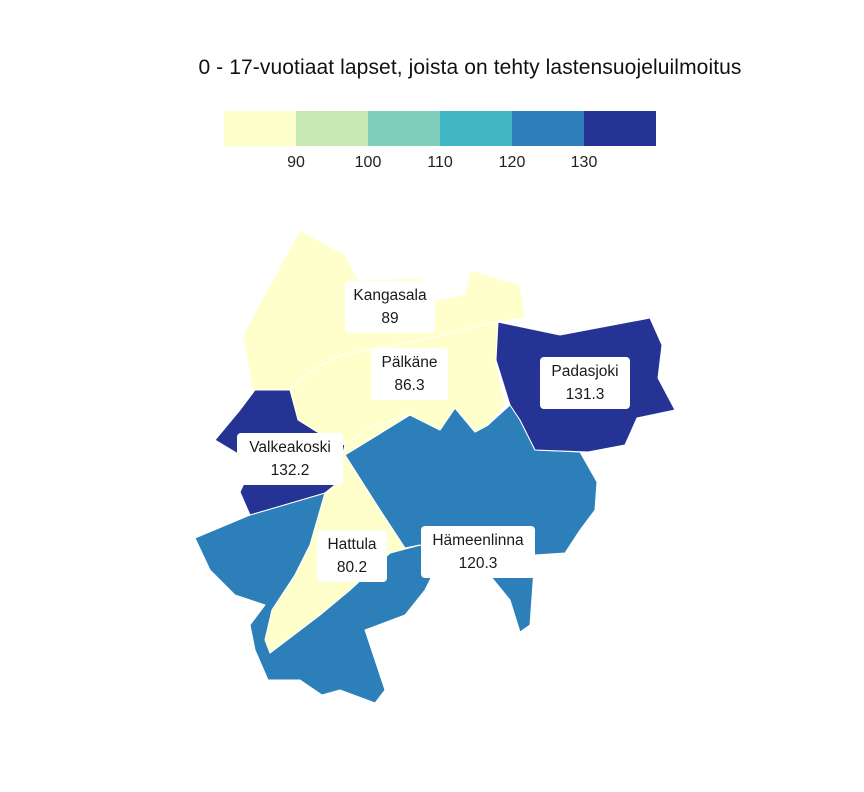 The image size is (864, 792). Describe the element at coordinates (512, 162) in the screenshot. I see `legend-tick-label: 120` at that location.